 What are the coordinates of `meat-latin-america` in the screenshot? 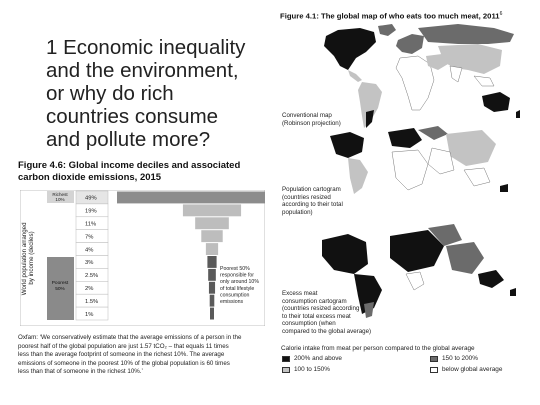 It's located at (368, 294).